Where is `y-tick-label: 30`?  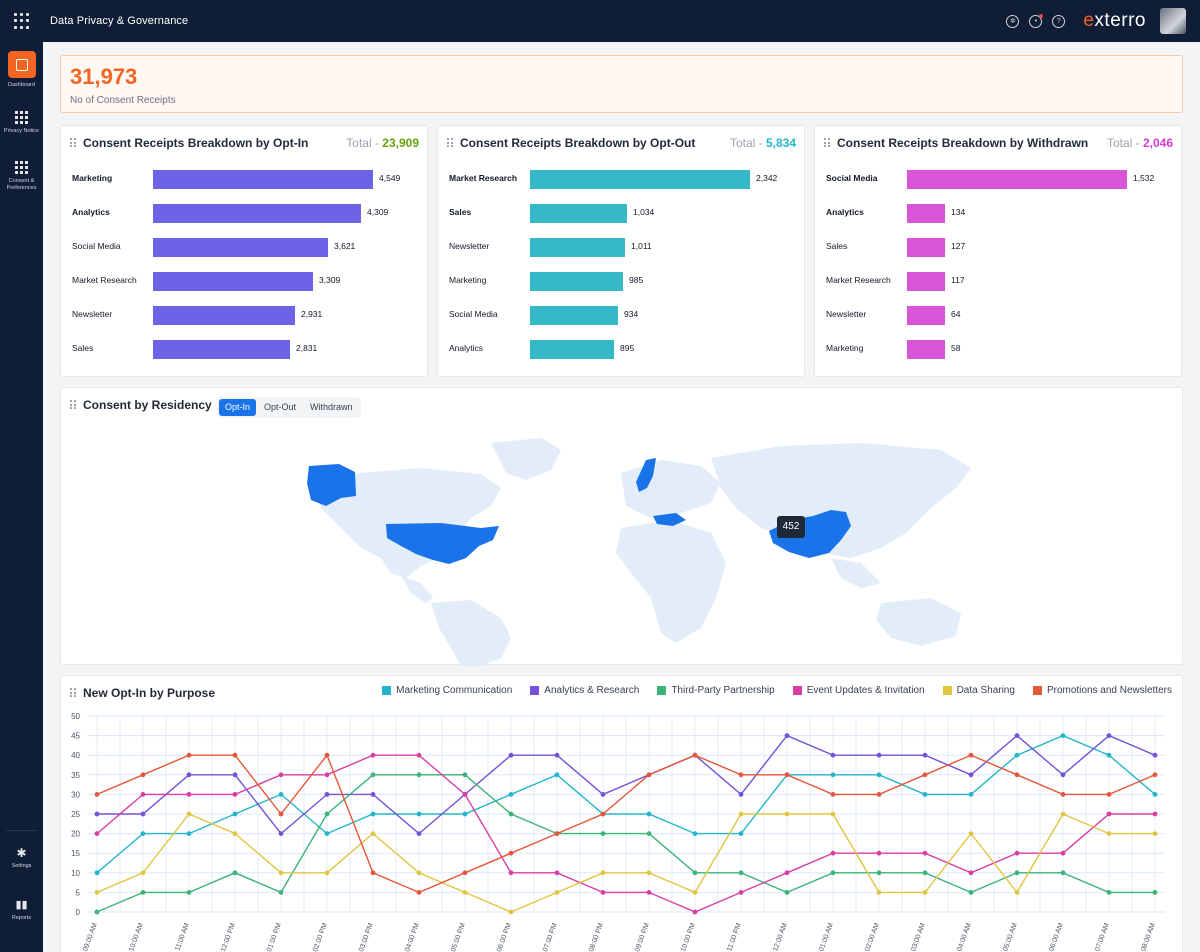 y-tick-label: 30 is located at coordinates (75, 794).